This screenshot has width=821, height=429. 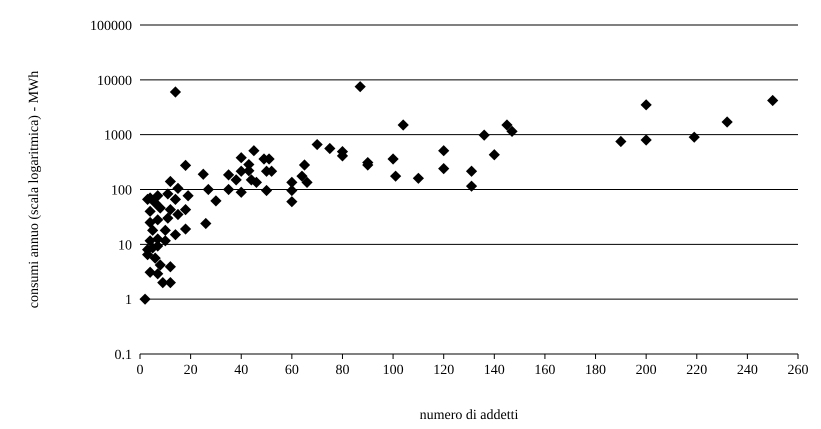 What do you see at coordinates (545, 370) in the screenshot?
I see `x-tick-label: 160` at bounding box center [545, 370].